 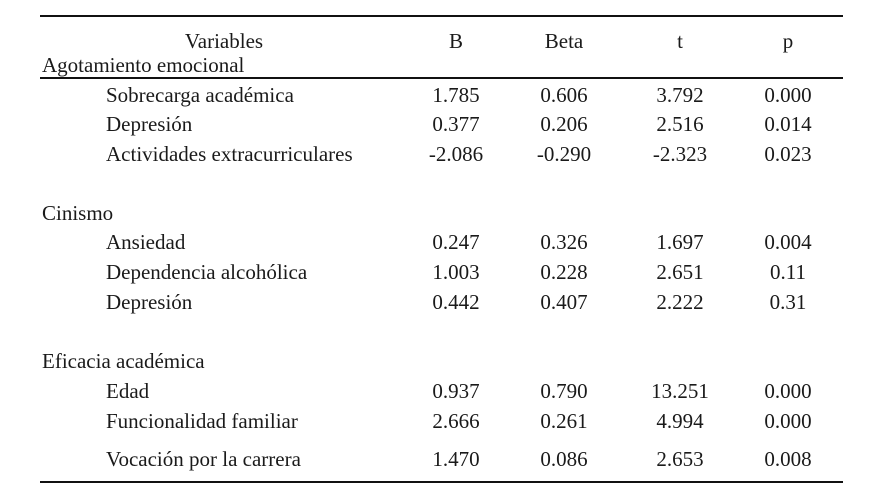 What do you see at coordinates (680, 124) in the screenshot?
I see `row-t: 2.516` at bounding box center [680, 124].